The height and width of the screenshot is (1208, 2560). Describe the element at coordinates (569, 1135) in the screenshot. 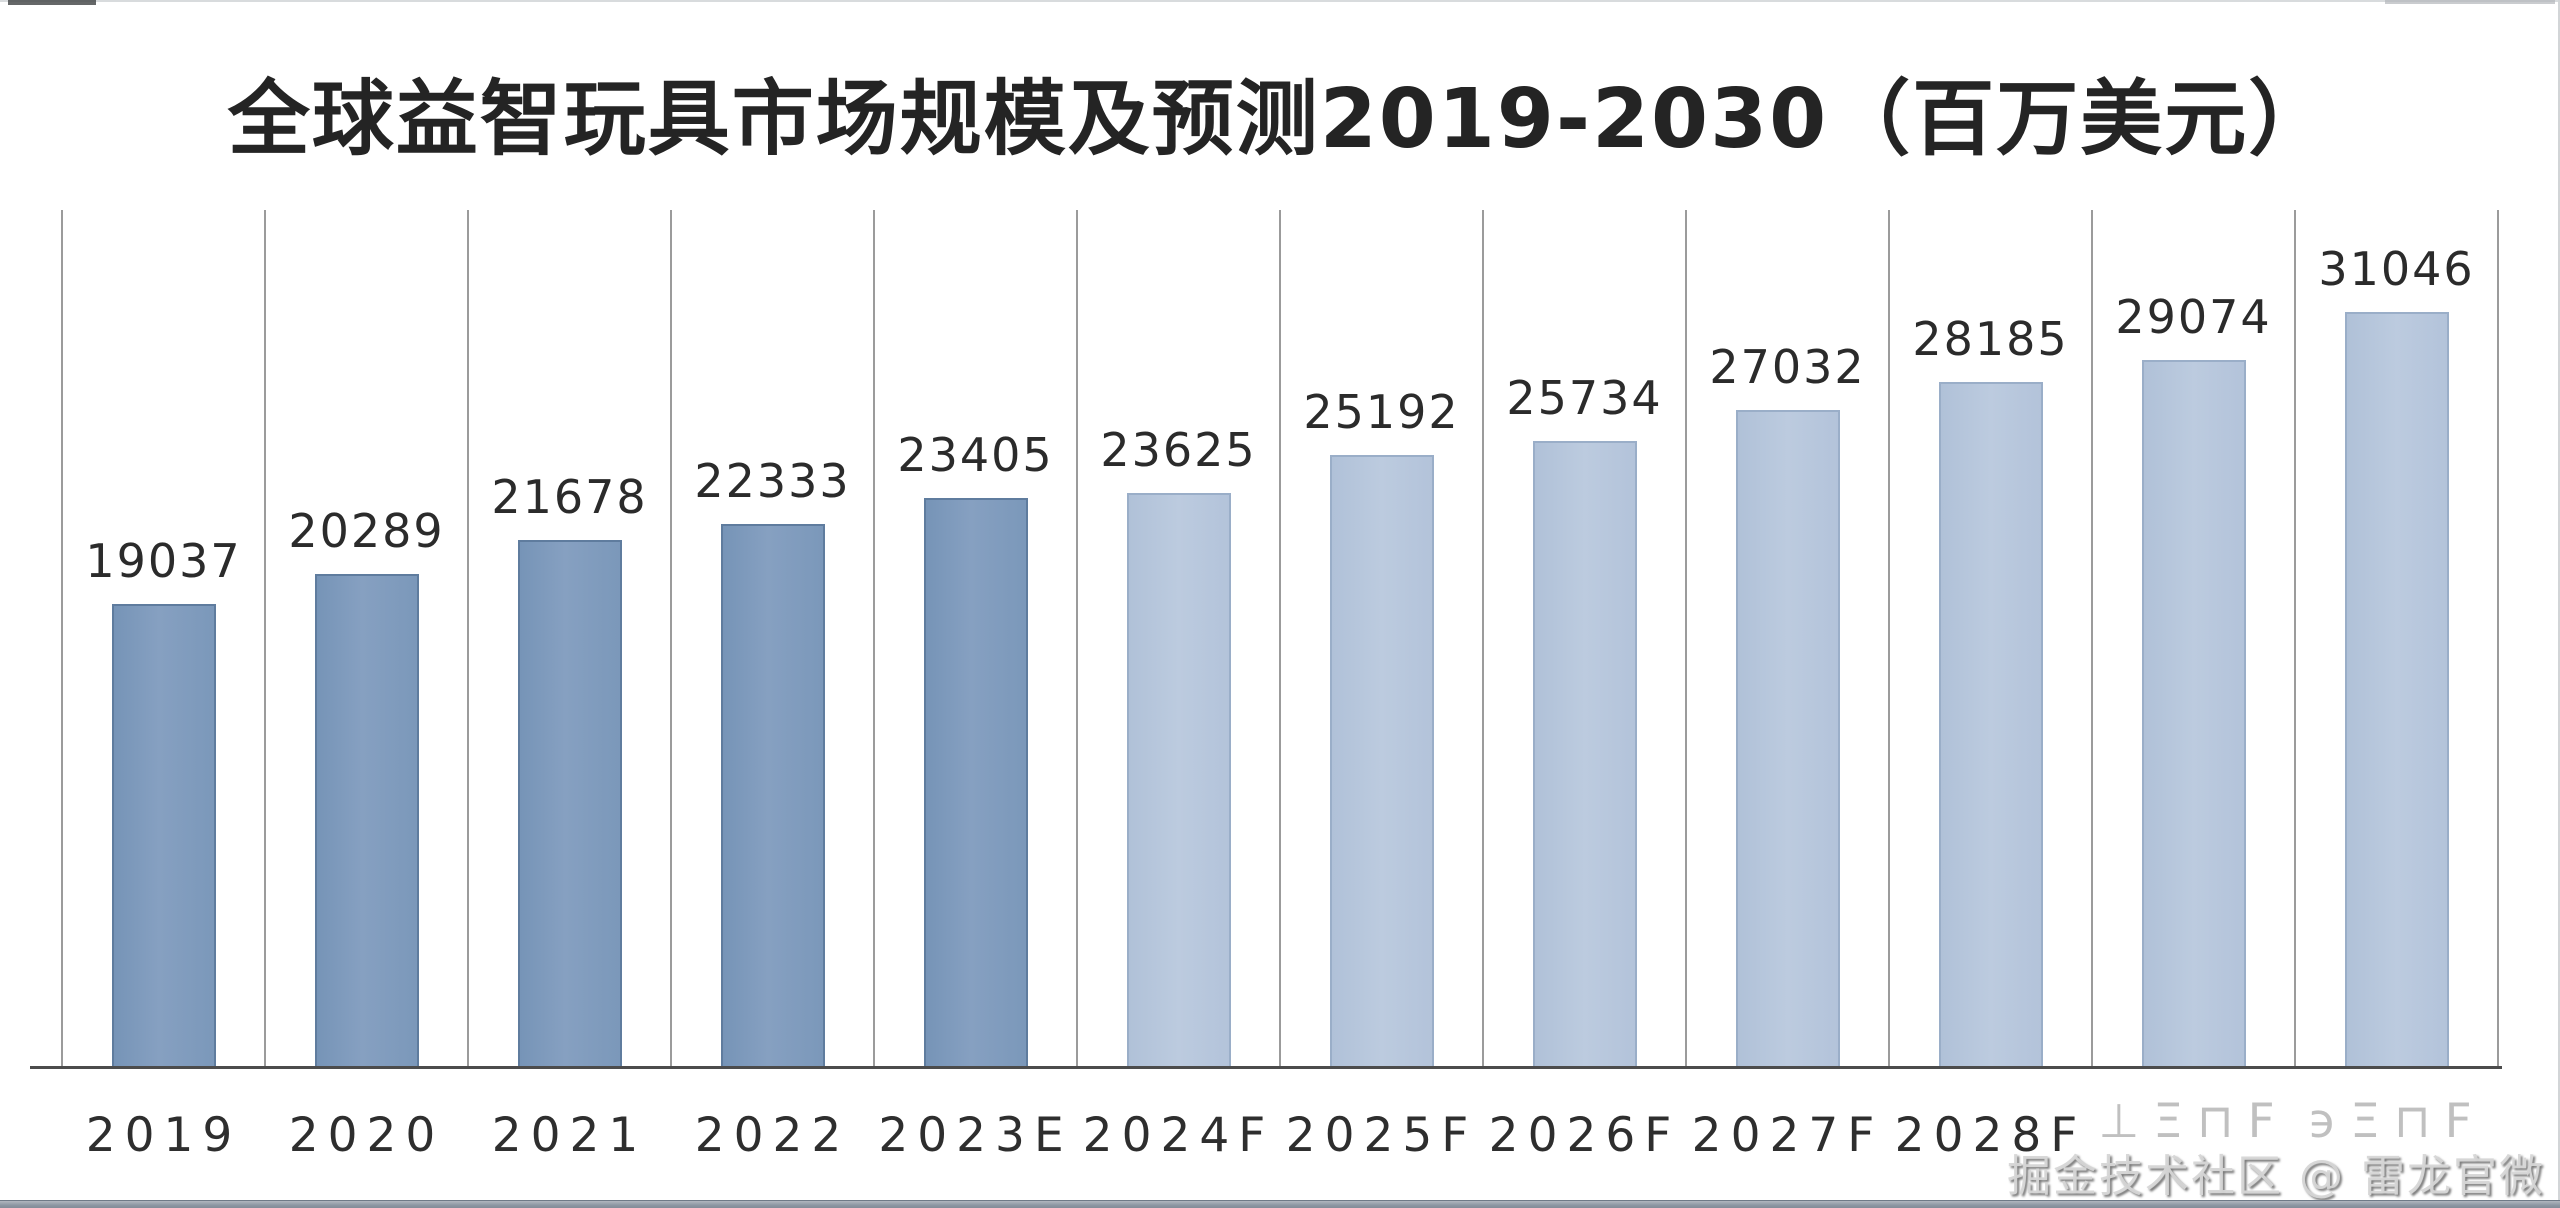

I see `x-axis-label: 2021` at that location.